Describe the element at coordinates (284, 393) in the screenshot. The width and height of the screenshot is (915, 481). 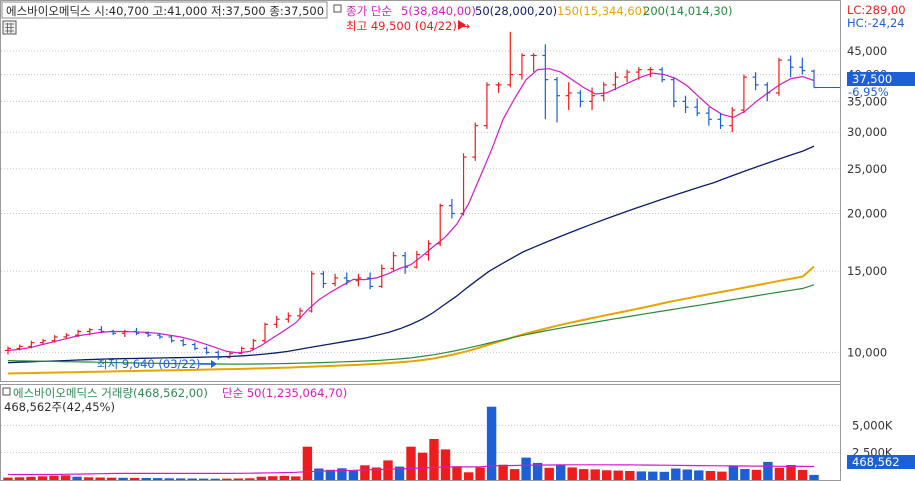
I see `volume-ma-legend: 단순 50(1,235,064,70)` at that location.